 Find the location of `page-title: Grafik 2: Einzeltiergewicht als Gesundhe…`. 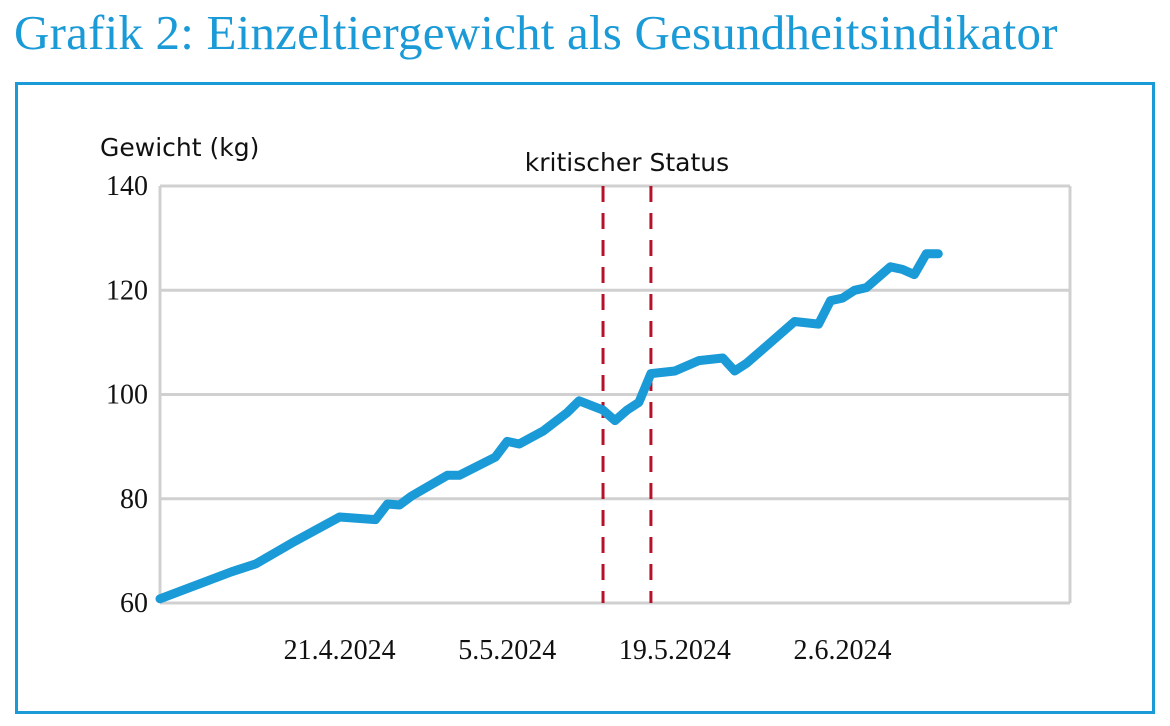

page-title: Grafik 2: Einzeltiergewicht als Gesundhe… is located at coordinates (536, 32).